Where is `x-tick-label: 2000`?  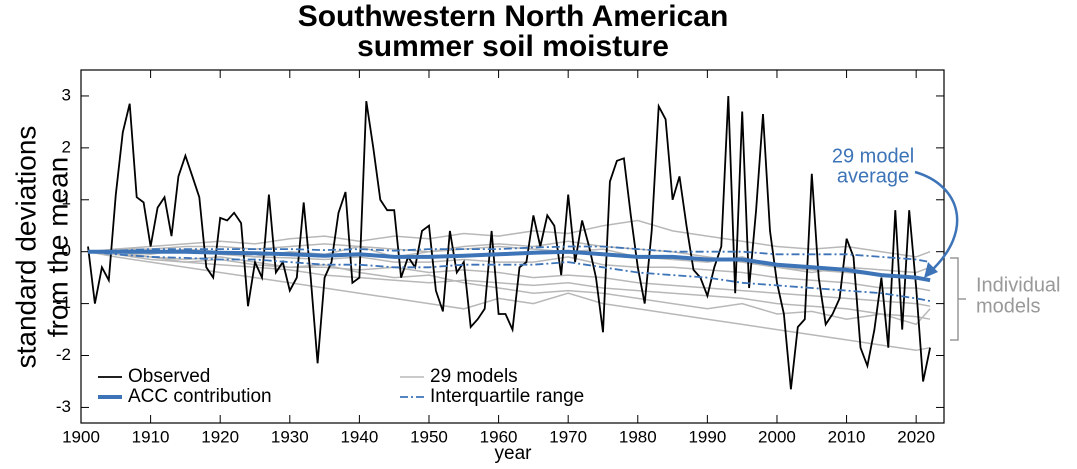
x-tick-label: 2000 is located at coordinates (777, 436).